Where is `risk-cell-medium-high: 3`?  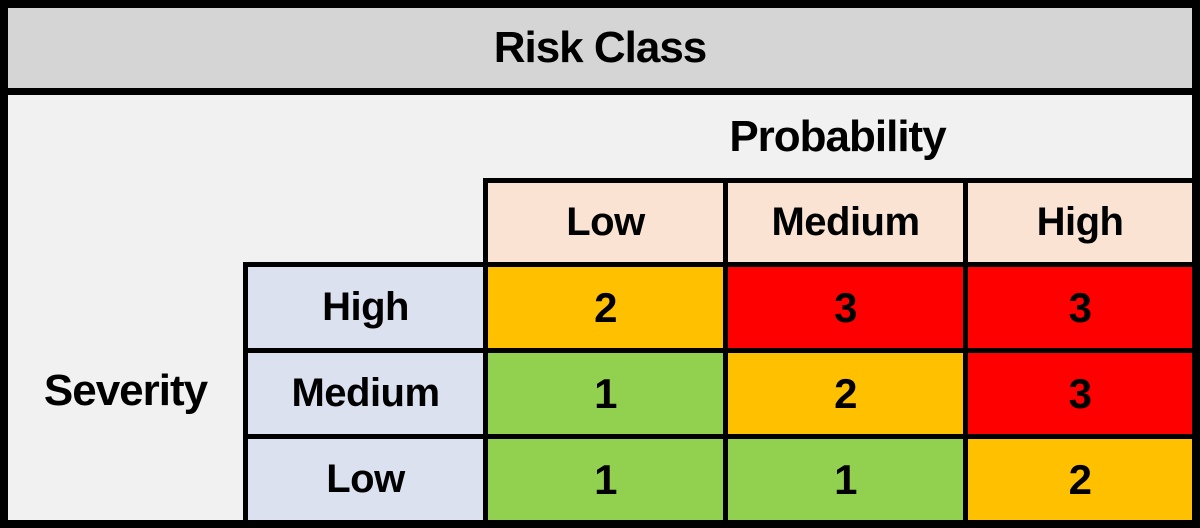 risk-cell-medium-high: 3 is located at coordinates (1077, 391).